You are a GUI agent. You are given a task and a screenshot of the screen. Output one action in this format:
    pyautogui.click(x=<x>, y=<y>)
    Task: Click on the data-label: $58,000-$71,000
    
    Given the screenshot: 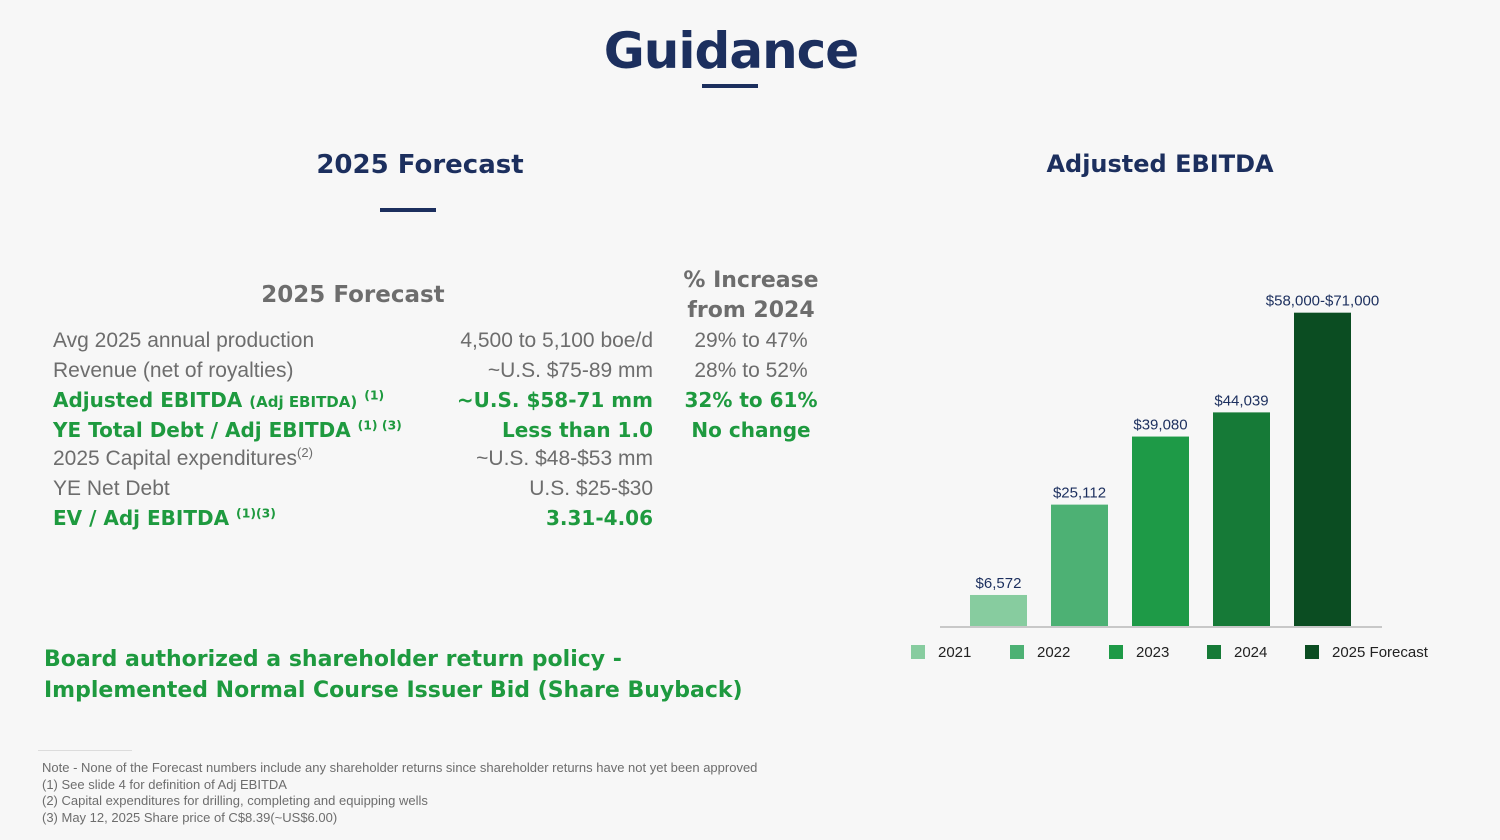 What is the action you would take?
    pyautogui.click(x=1322, y=301)
    